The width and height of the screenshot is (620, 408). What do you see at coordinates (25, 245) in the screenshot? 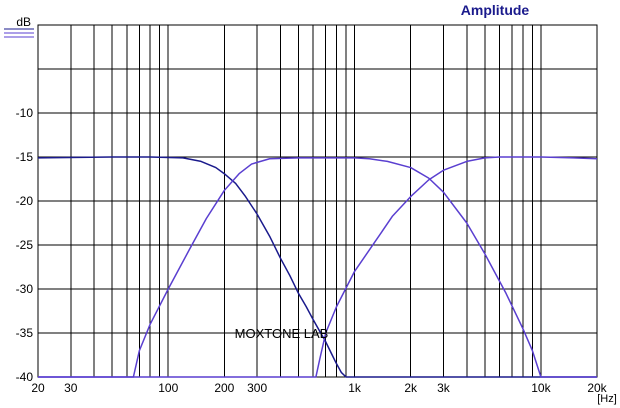
I see `y-tick-label: -25` at bounding box center [25, 245].